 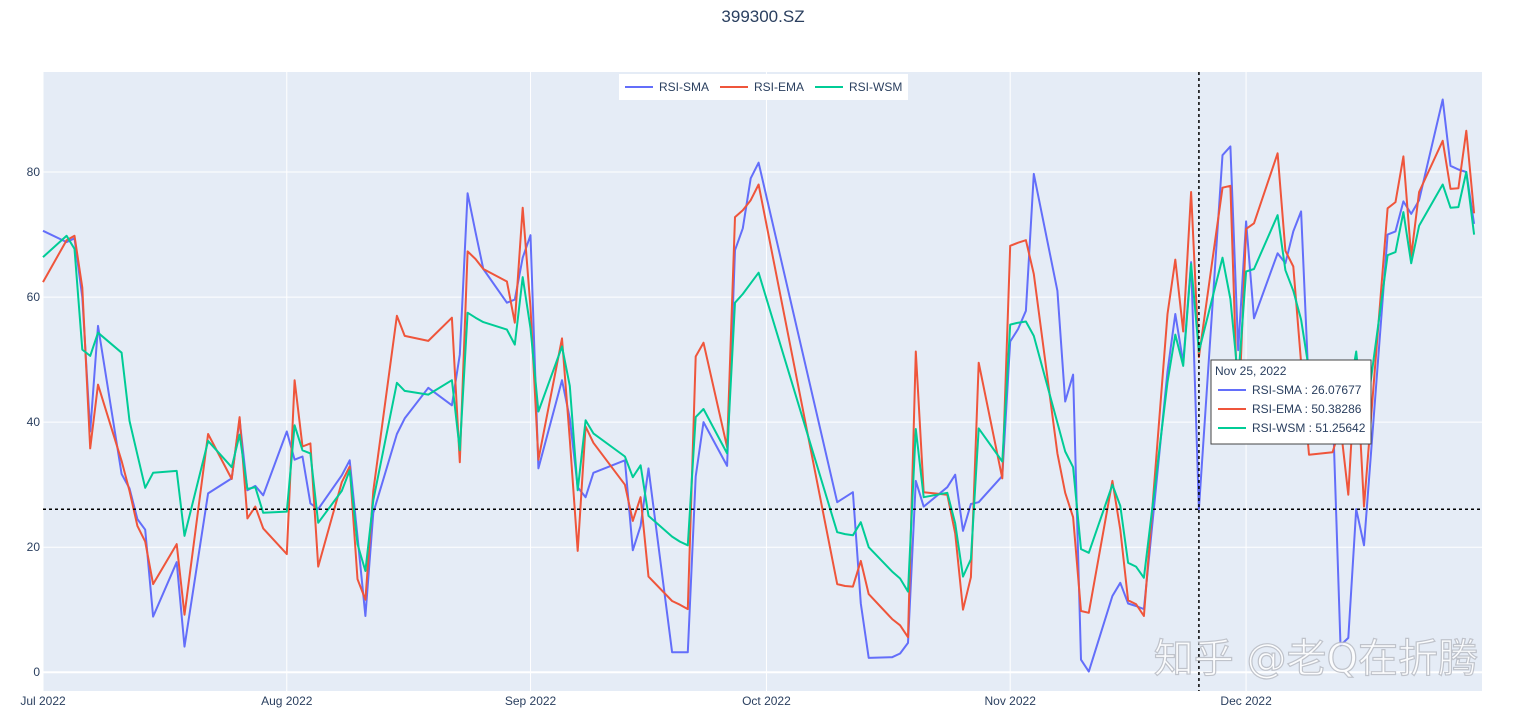 What do you see at coordinates (1336, 409) in the screenshot?
I see `hover-value-rsi-ema: 50.38286` at bounding box center [1336, 409].